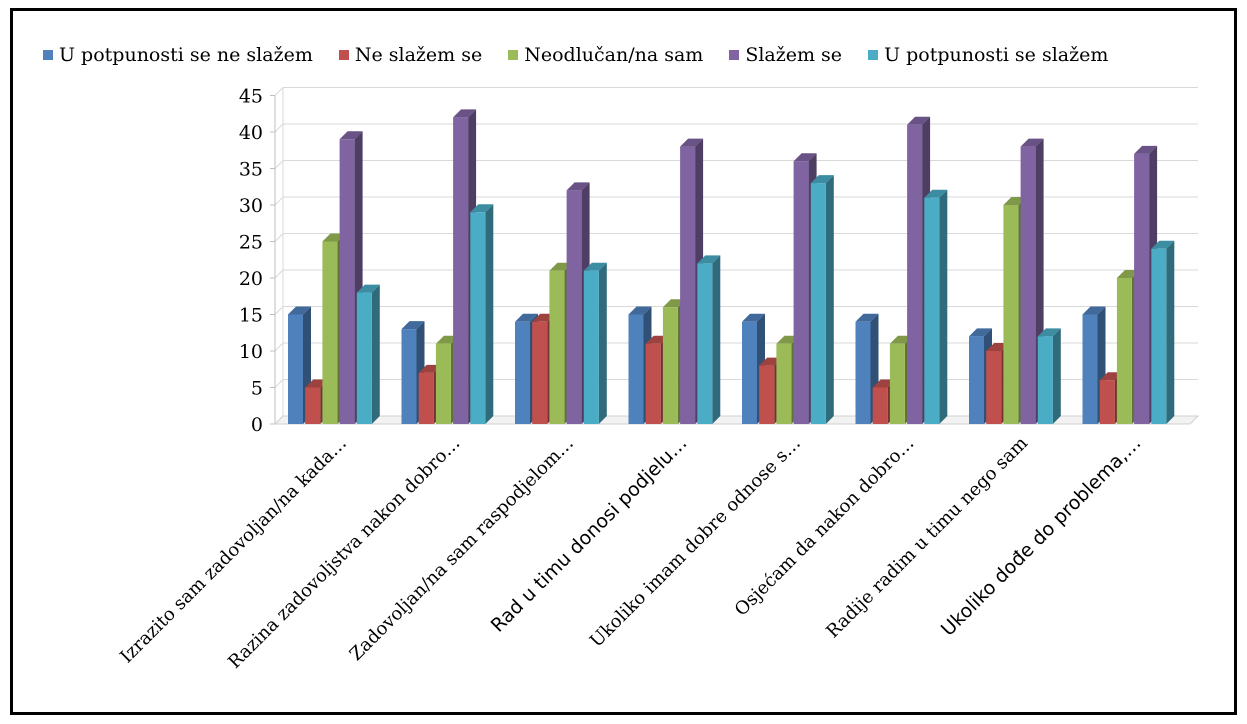 The width and height of the screenshot is (1247, 724). What do you see at coordinates (251, 133) in the screenshot?
I see `y-tick-label-8: 40` at bounding box center [251, 133].